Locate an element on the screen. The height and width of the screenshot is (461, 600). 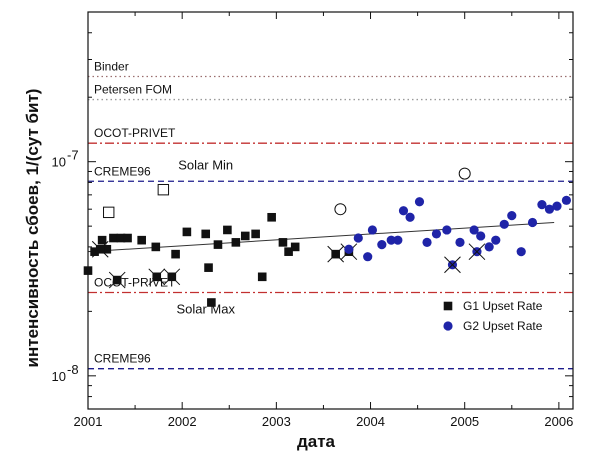
y-tick-exponent: -7 is located at coordinates (73, 155).